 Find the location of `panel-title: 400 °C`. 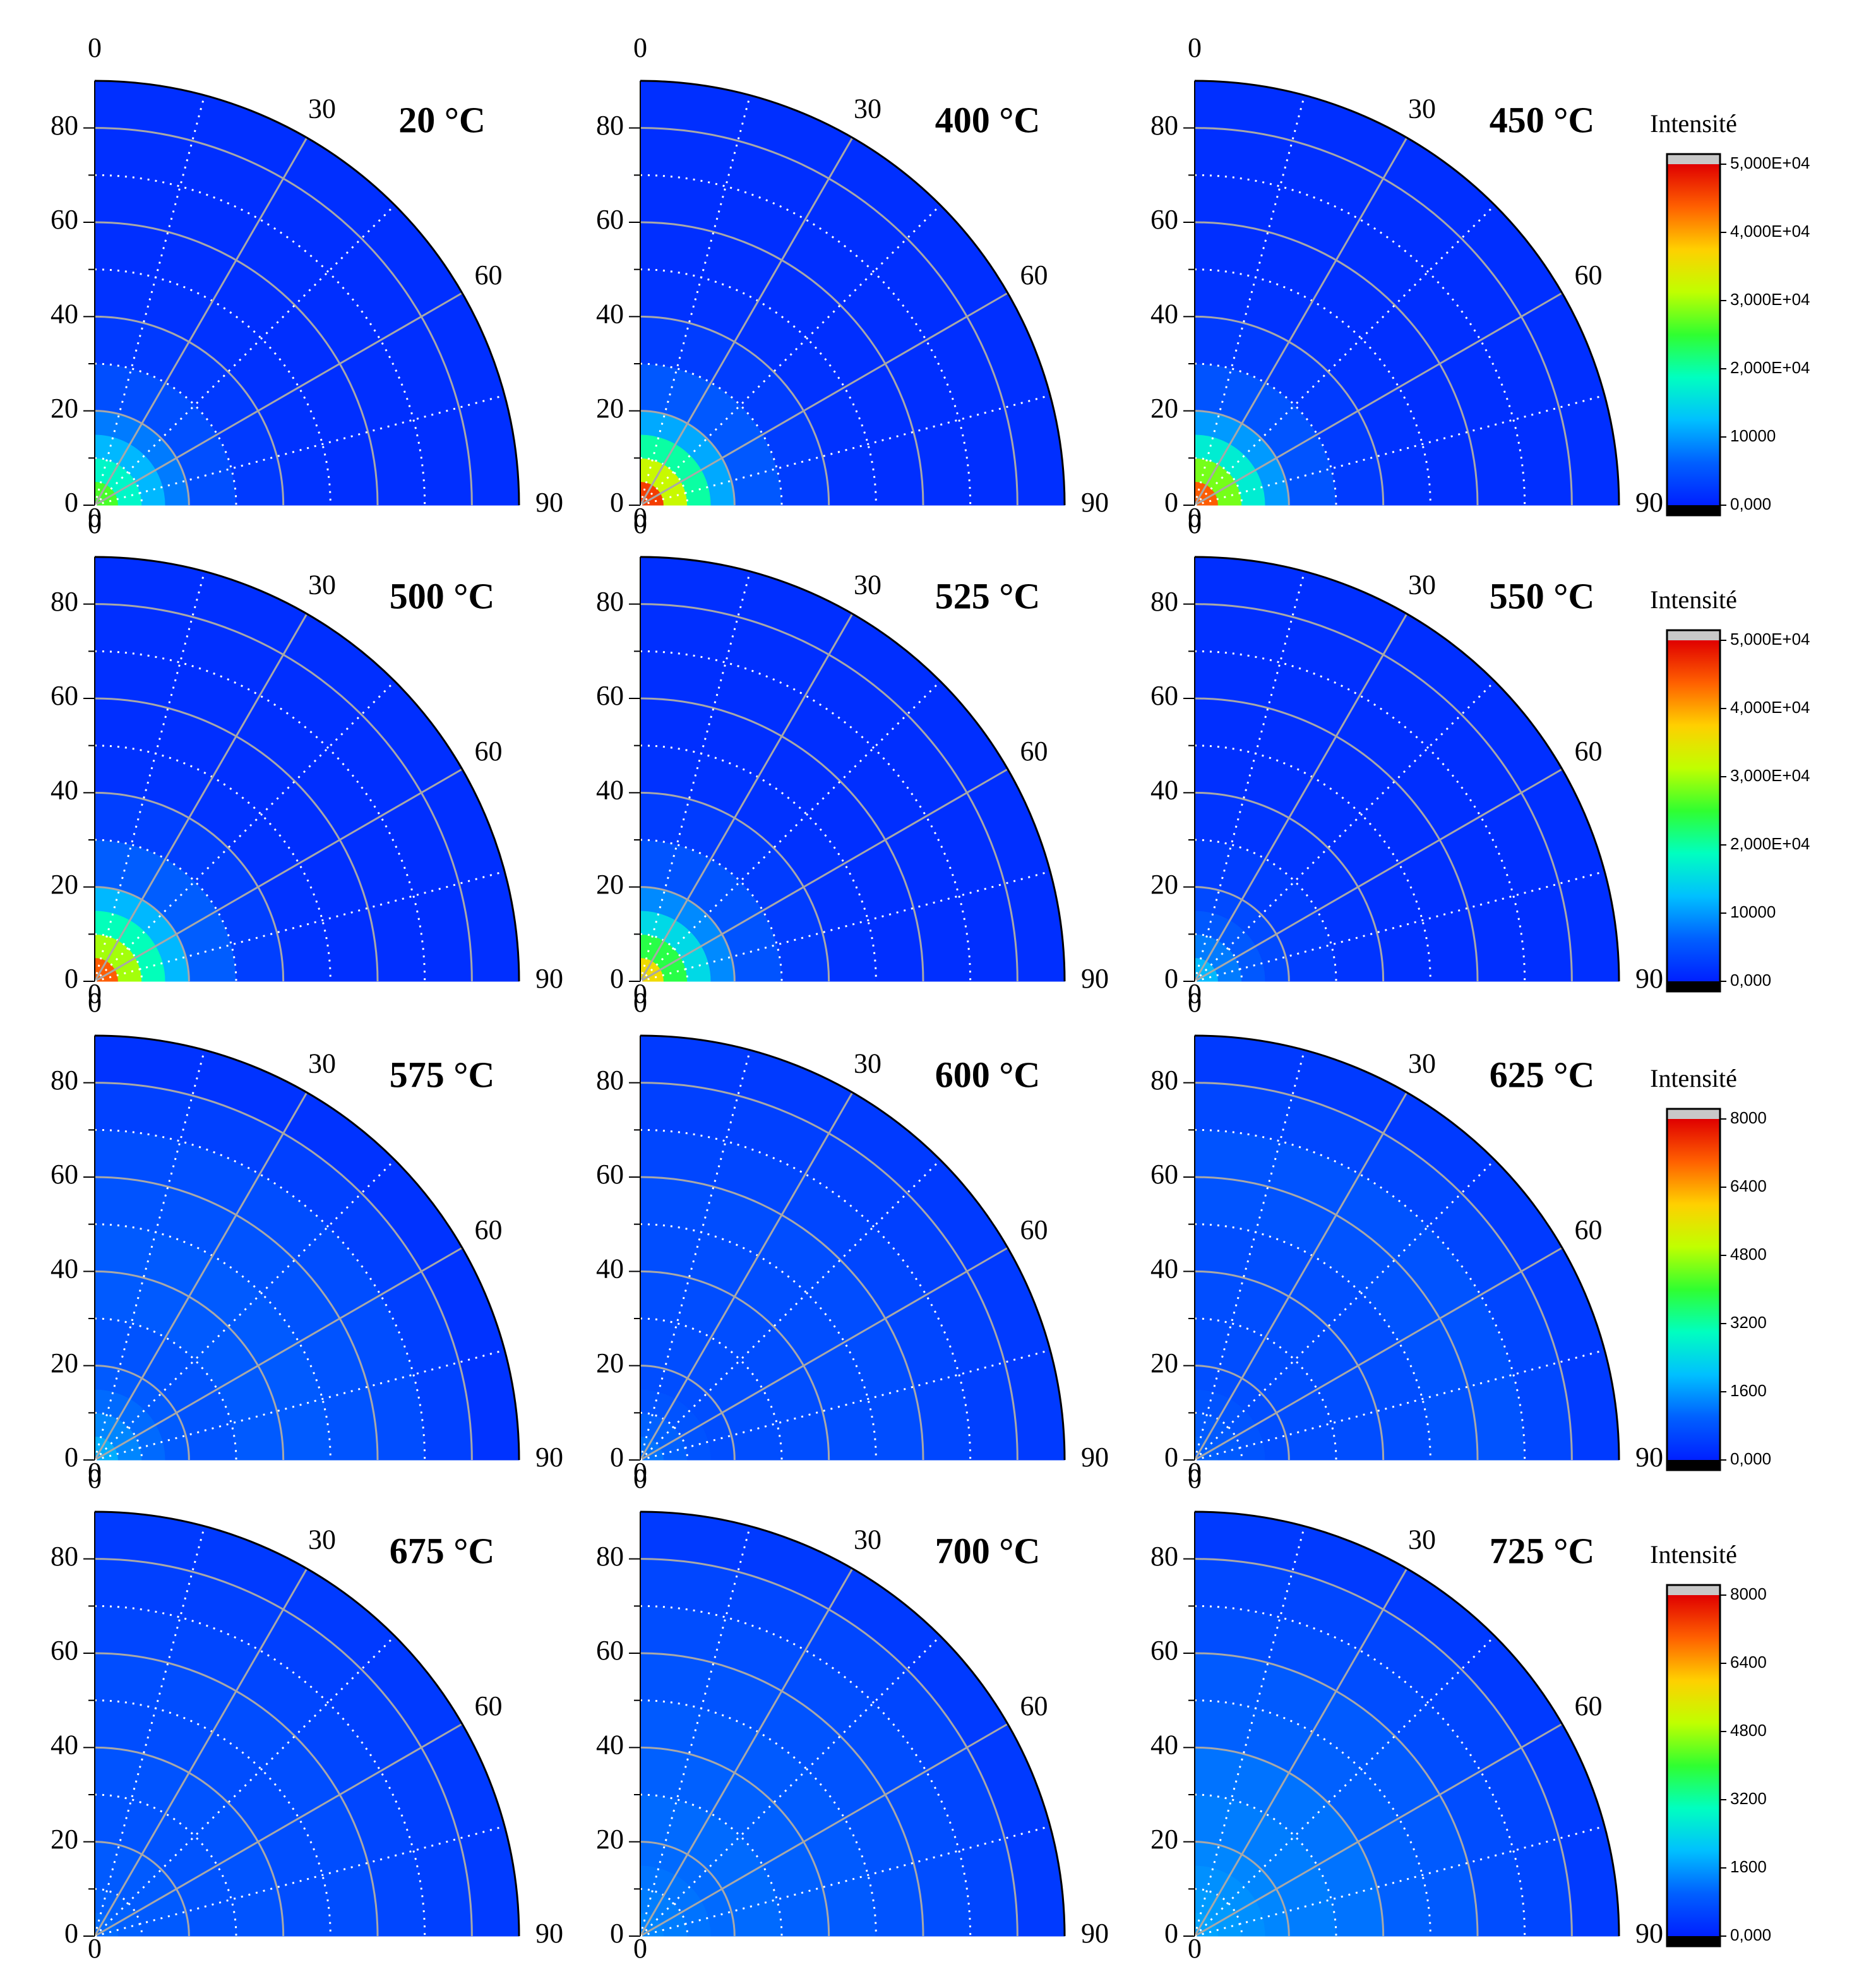

panel-title: 400 °C is located at coordinates (988, 119).